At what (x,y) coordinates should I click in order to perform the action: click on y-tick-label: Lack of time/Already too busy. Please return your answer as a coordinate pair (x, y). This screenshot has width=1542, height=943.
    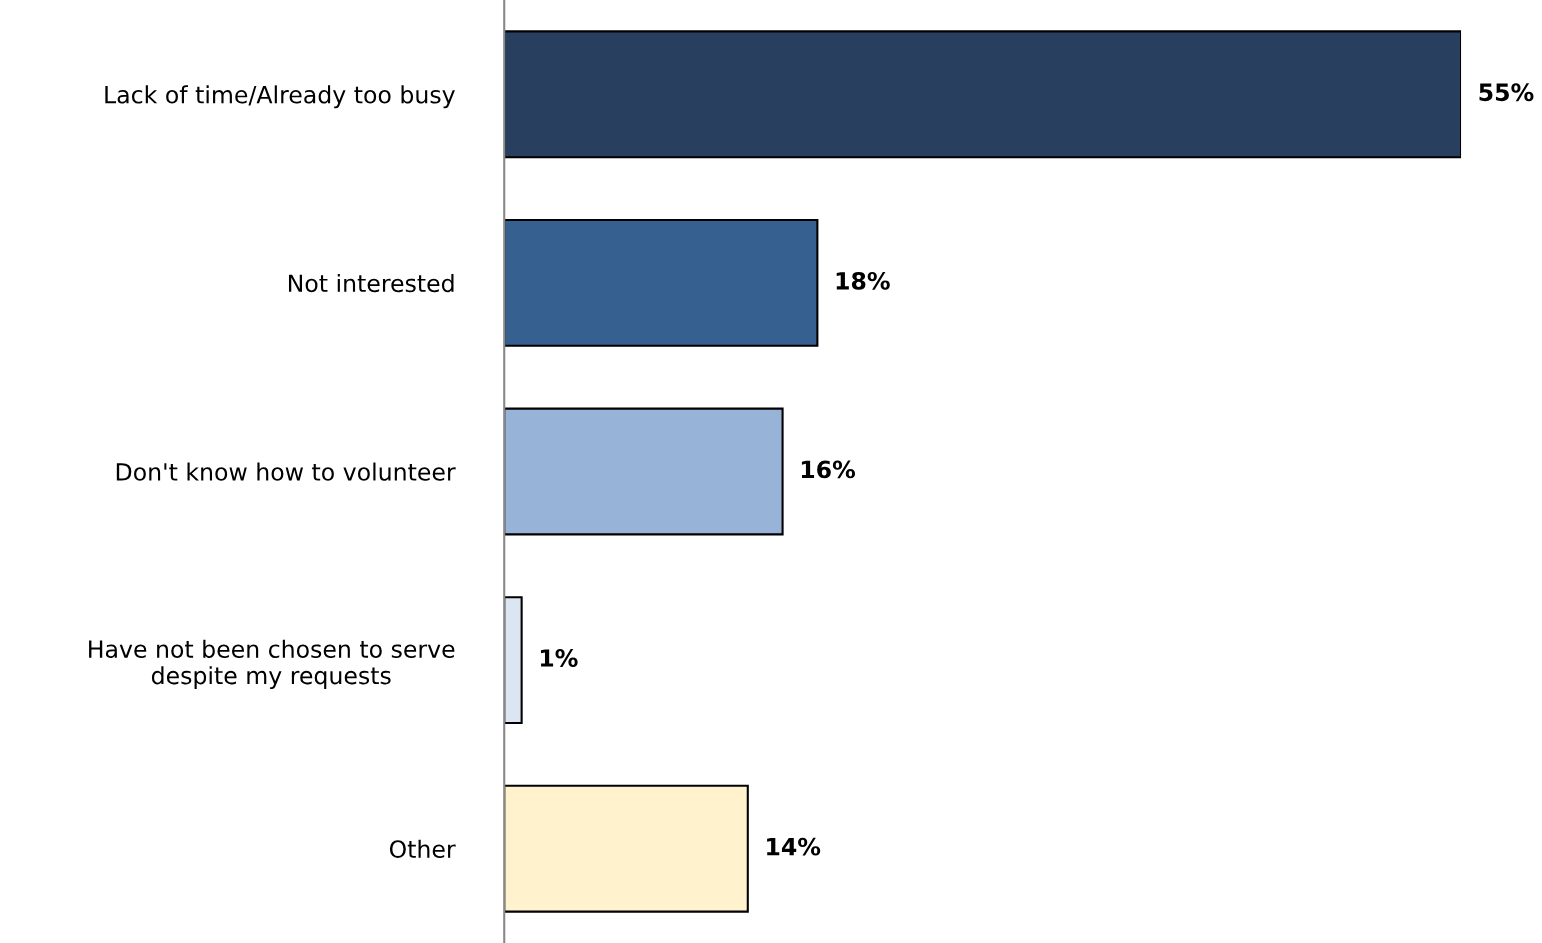
    Looking at the image, I should click on (280, 97).